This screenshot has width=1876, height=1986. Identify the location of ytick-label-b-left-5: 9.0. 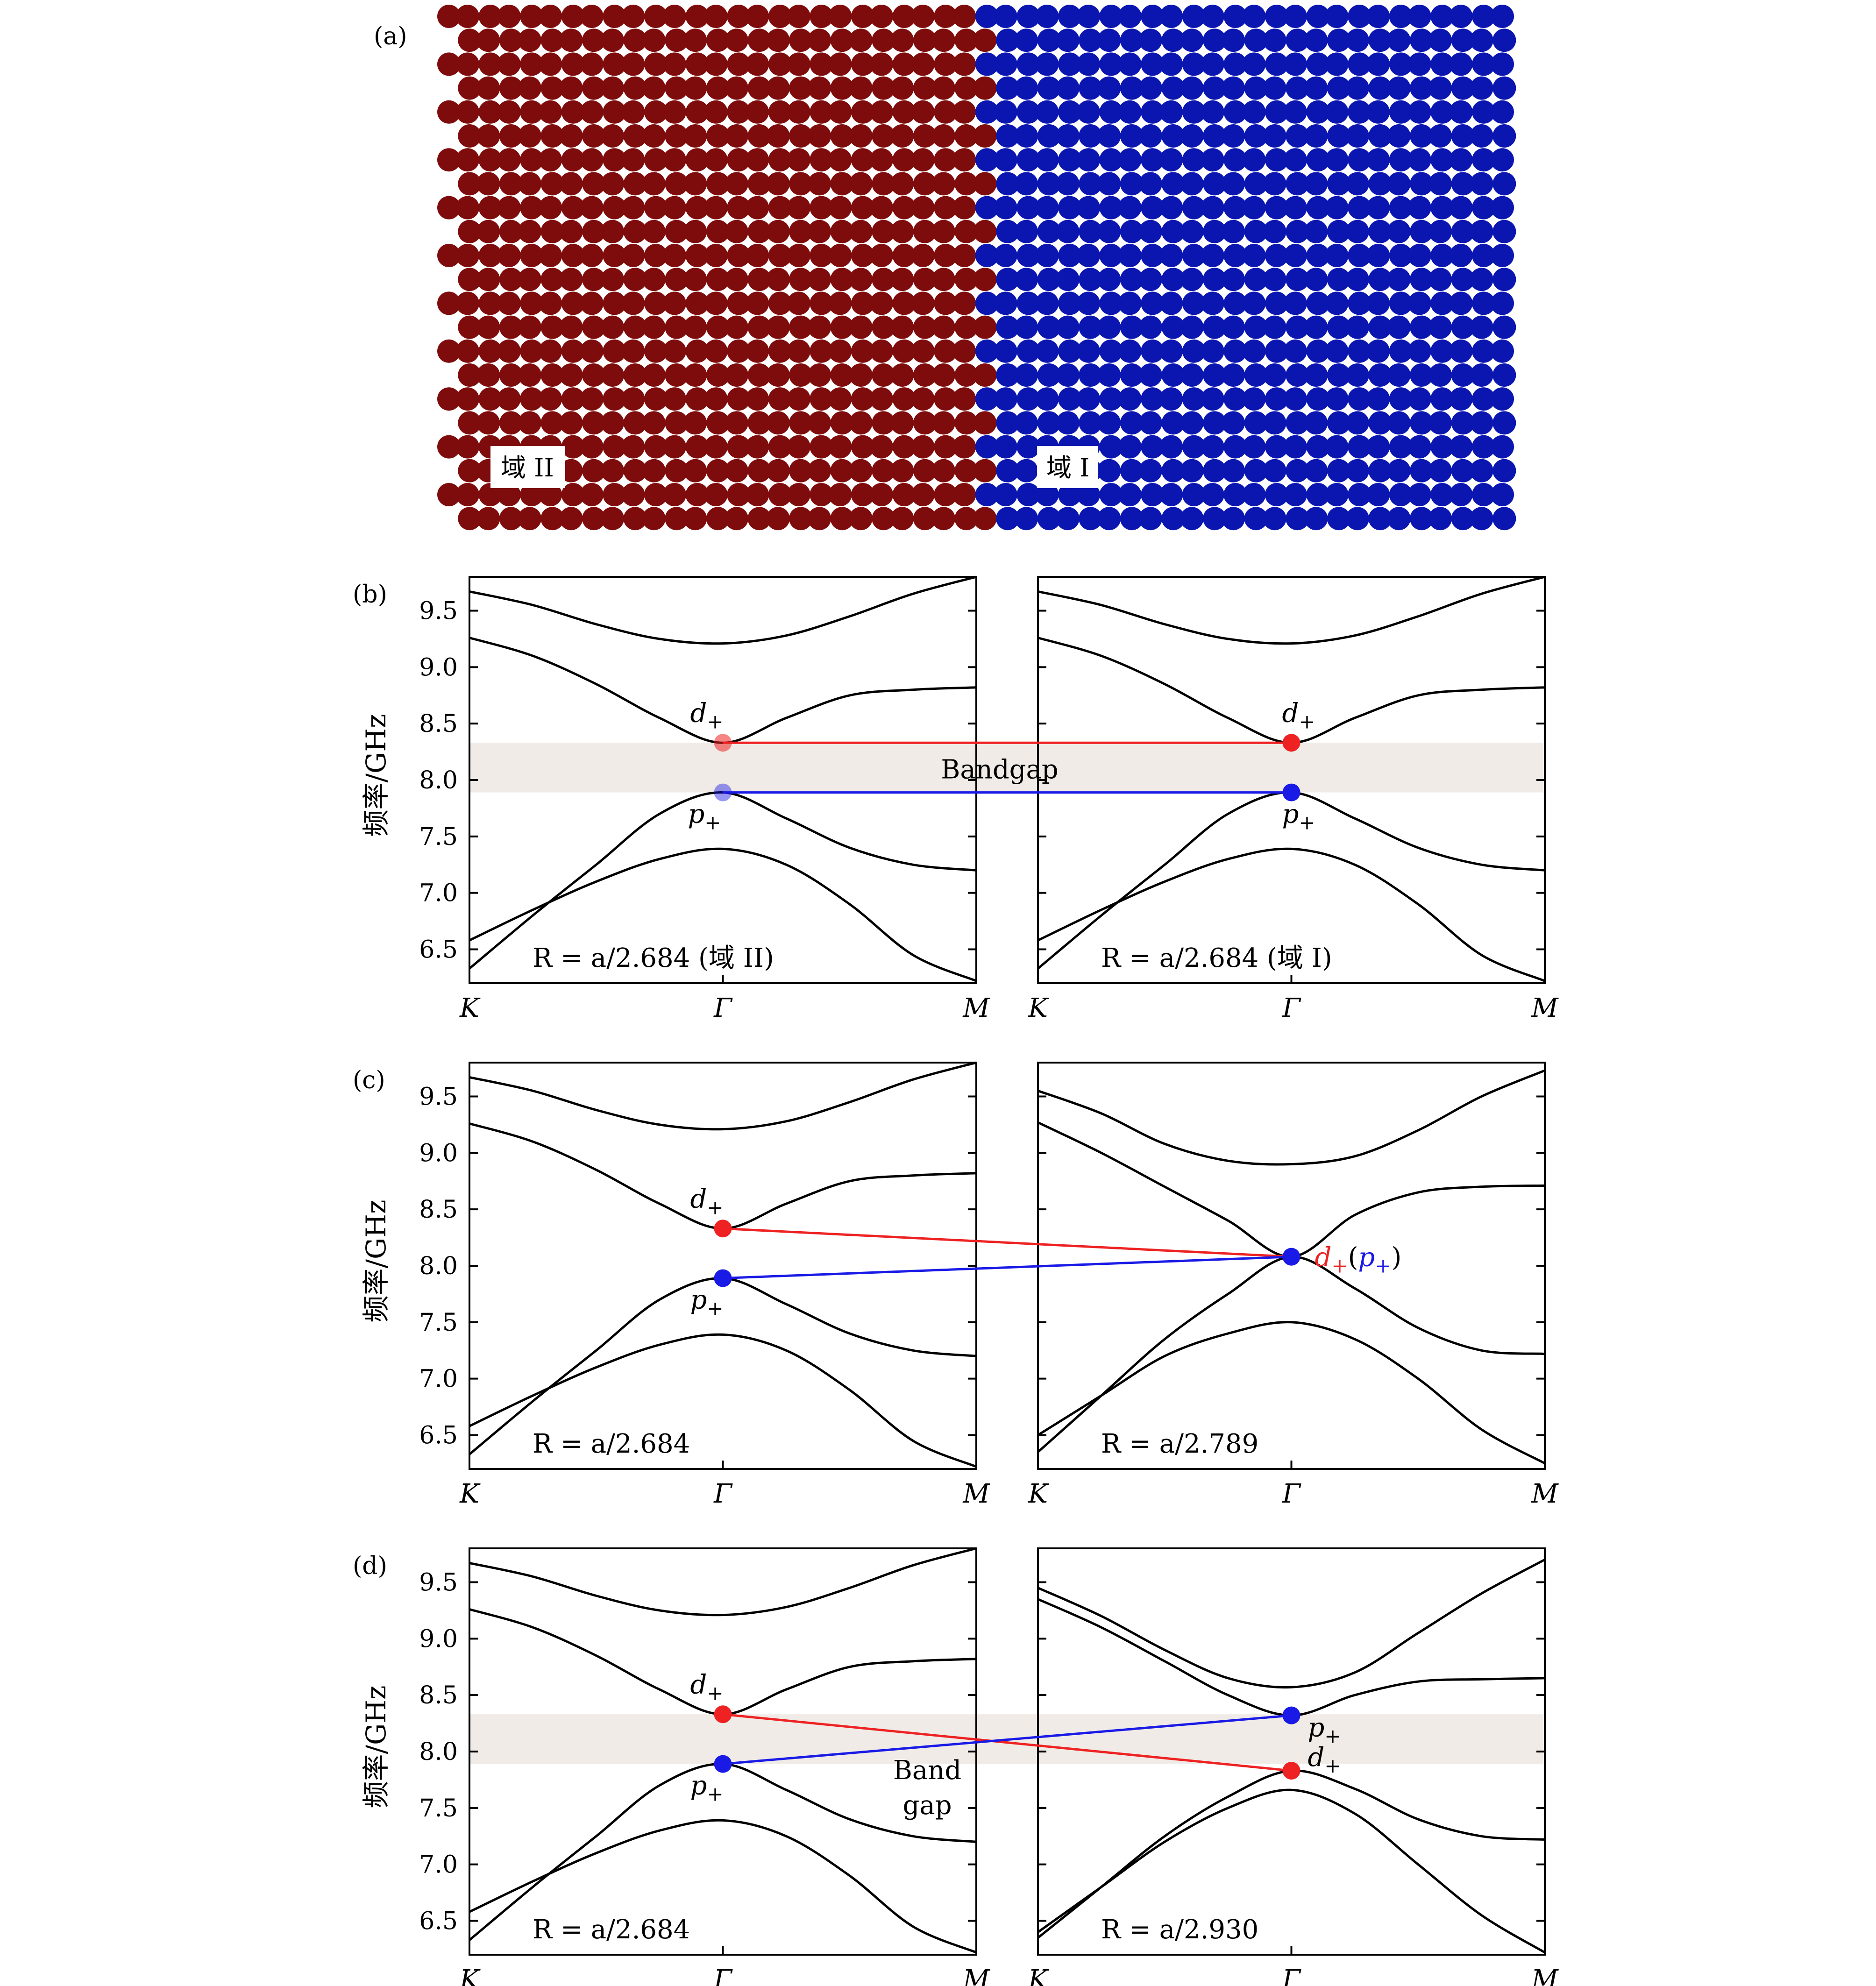
(438, 667).